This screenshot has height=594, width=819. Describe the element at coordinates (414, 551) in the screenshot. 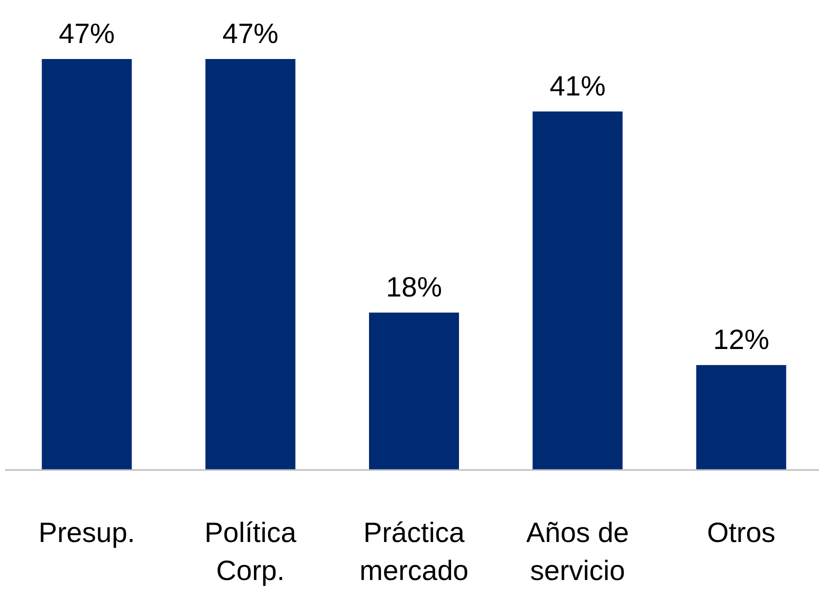

I see `x-tick-label: Práctica mercado` at that location.